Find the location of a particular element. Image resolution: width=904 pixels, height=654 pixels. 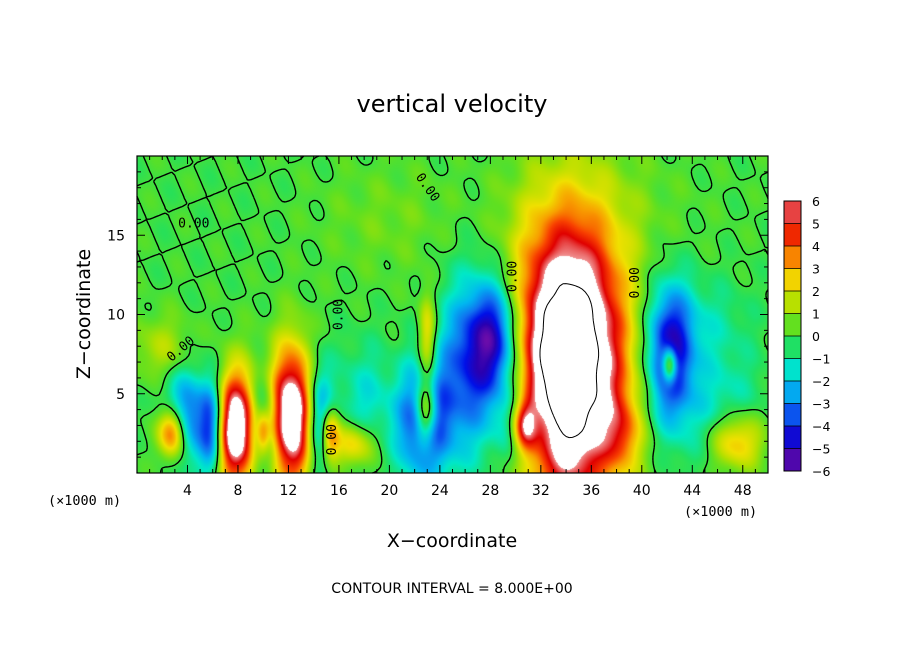

colorbar-tick-label: −5 is located at coordinates (821, 449).